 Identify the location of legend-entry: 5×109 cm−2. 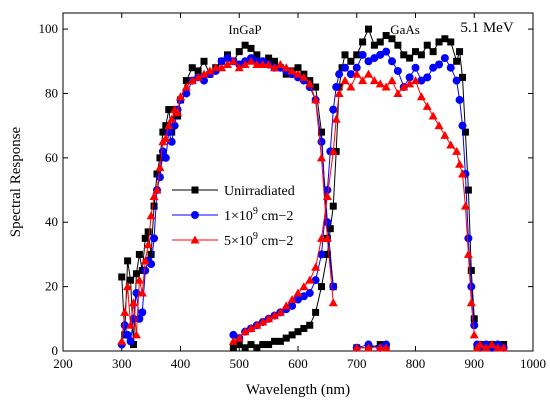
(232, 240).